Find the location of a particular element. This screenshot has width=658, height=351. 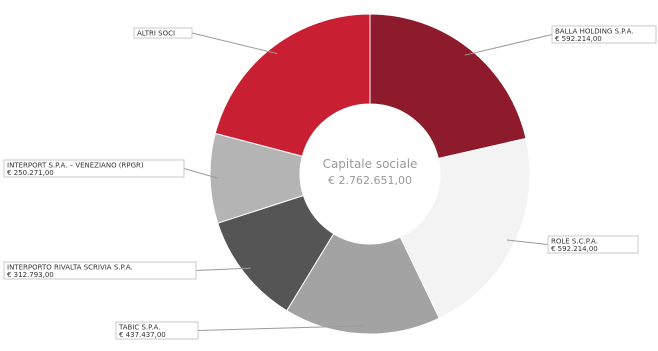

slice-name-label: ALTRI SOCI is located at coordinates (156, 34).